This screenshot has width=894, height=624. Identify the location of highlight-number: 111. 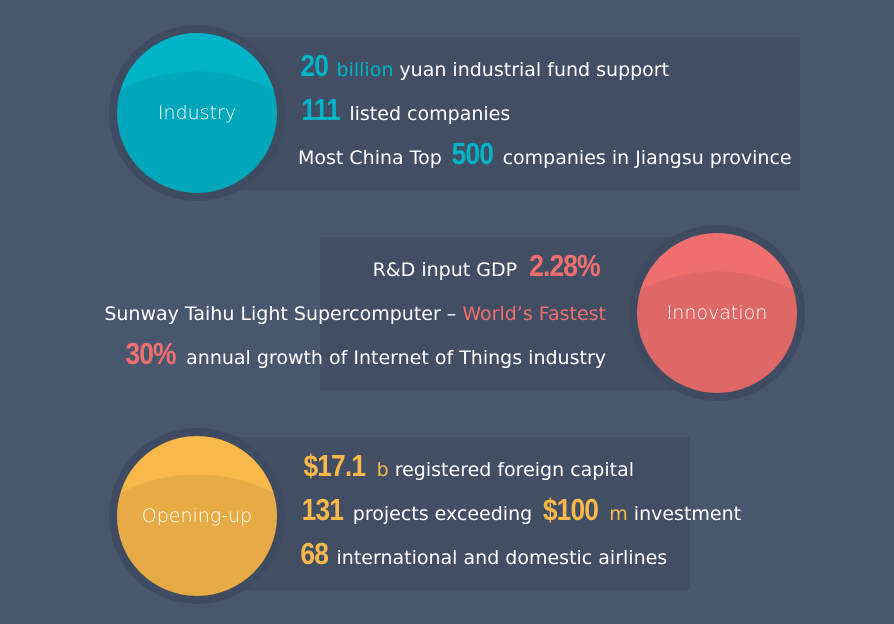
(320, 109).